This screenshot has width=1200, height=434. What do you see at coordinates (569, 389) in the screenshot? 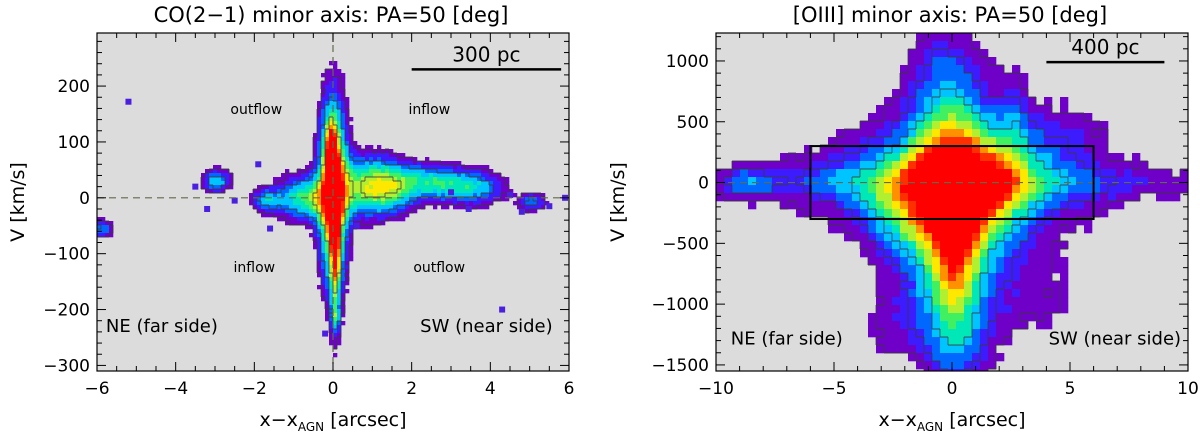
I see `x-tick-label: 6` at bounding box center [569, 389].